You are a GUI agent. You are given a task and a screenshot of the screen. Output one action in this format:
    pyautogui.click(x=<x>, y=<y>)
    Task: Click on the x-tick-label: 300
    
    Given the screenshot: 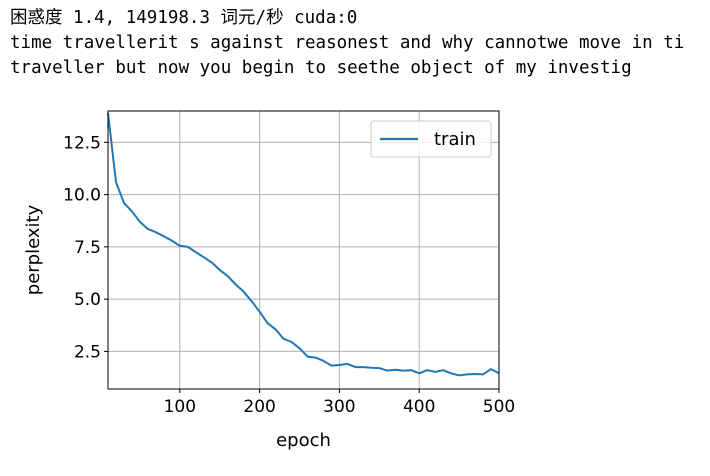 What is the action you would take?
    pyautogui.click(x=339, y=407)
    